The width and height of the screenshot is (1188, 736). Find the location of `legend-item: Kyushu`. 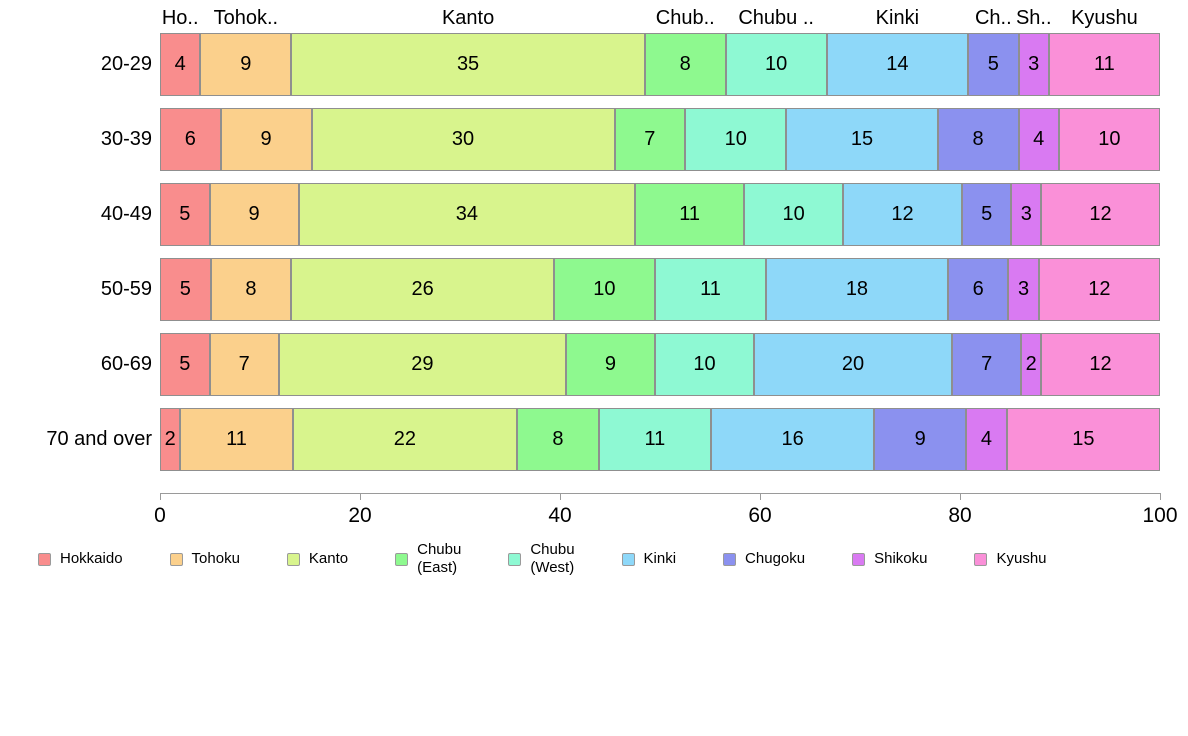

legend-item: Kyushu is located at coordinates (1010, 559).